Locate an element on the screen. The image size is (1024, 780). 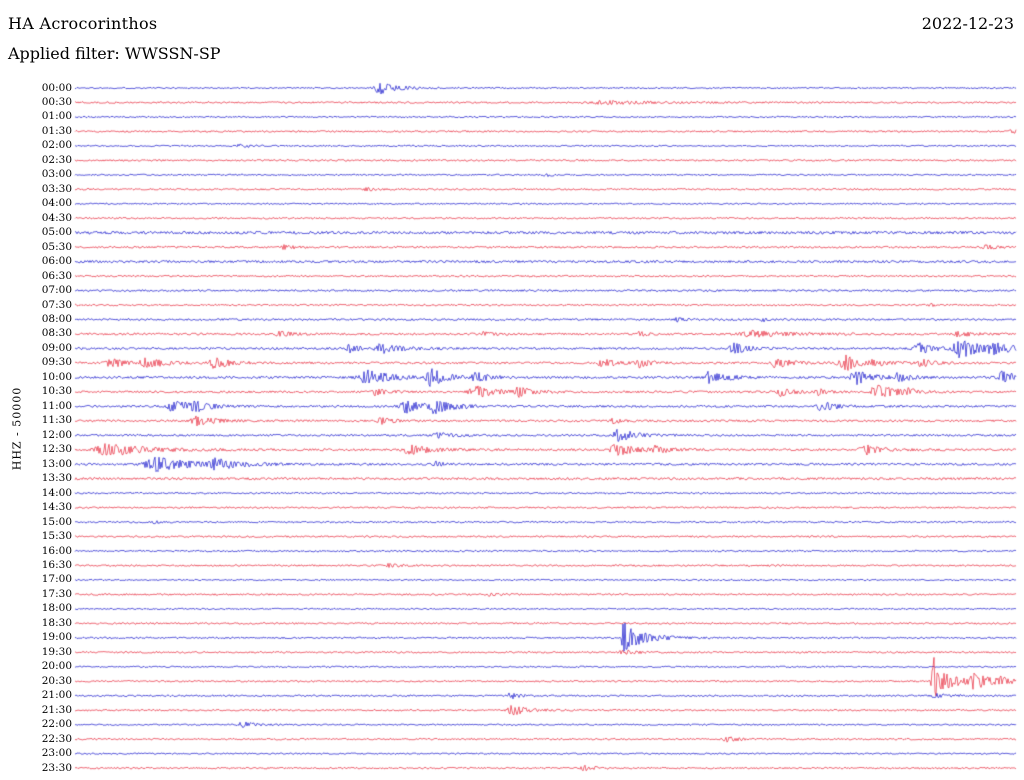
row-label: 16:00 is located at coordinates (56, 550).